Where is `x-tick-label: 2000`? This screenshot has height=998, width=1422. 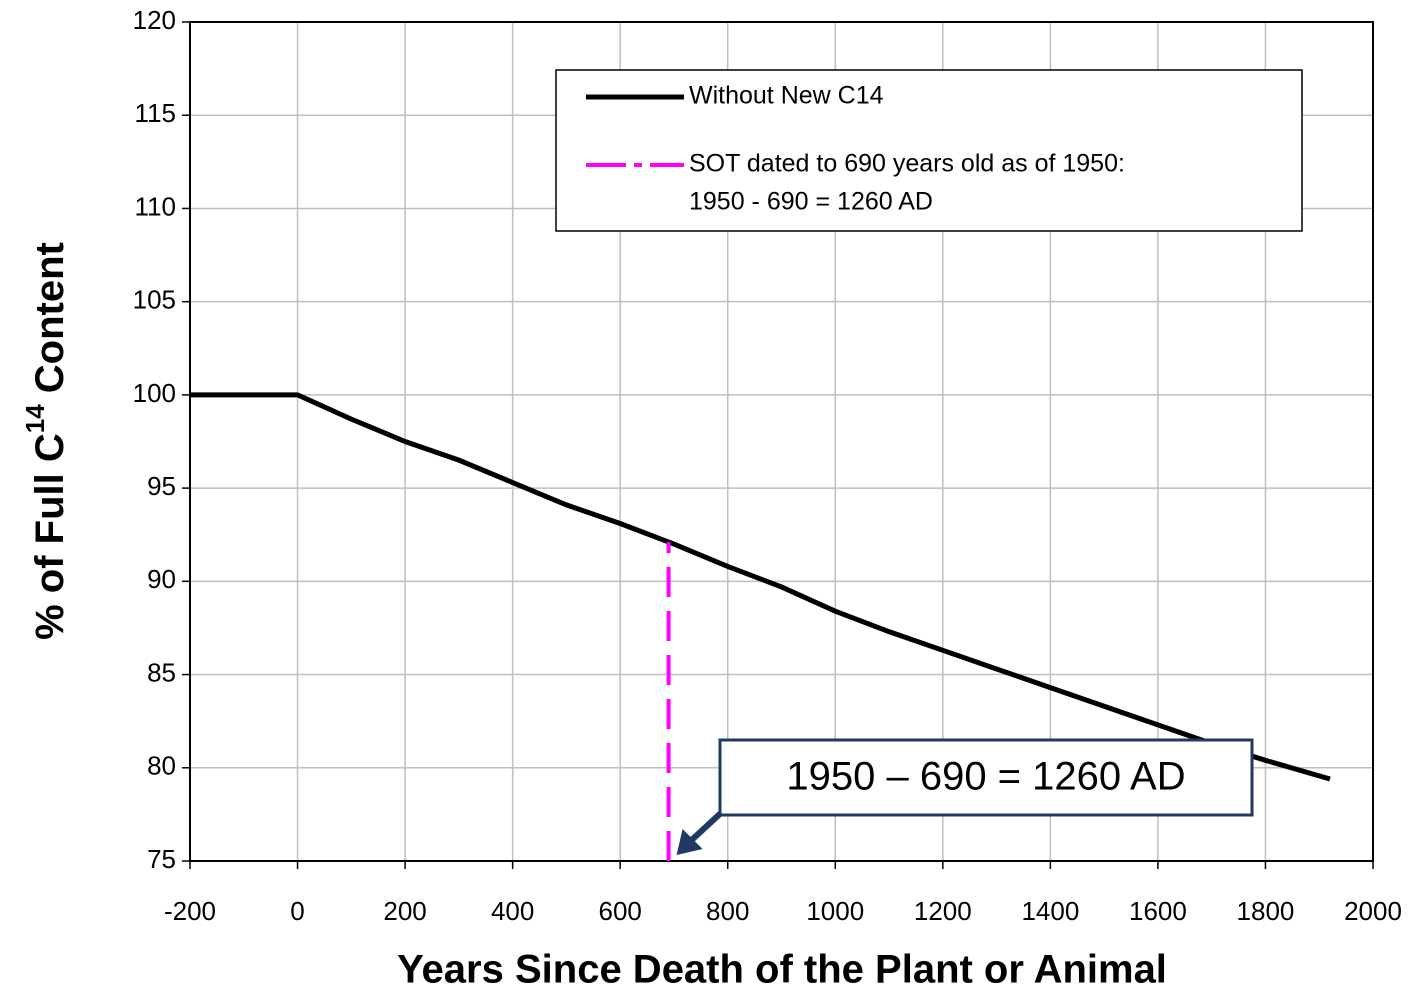
x-tick-label: 2000 is located at coordinates (1373, 911).